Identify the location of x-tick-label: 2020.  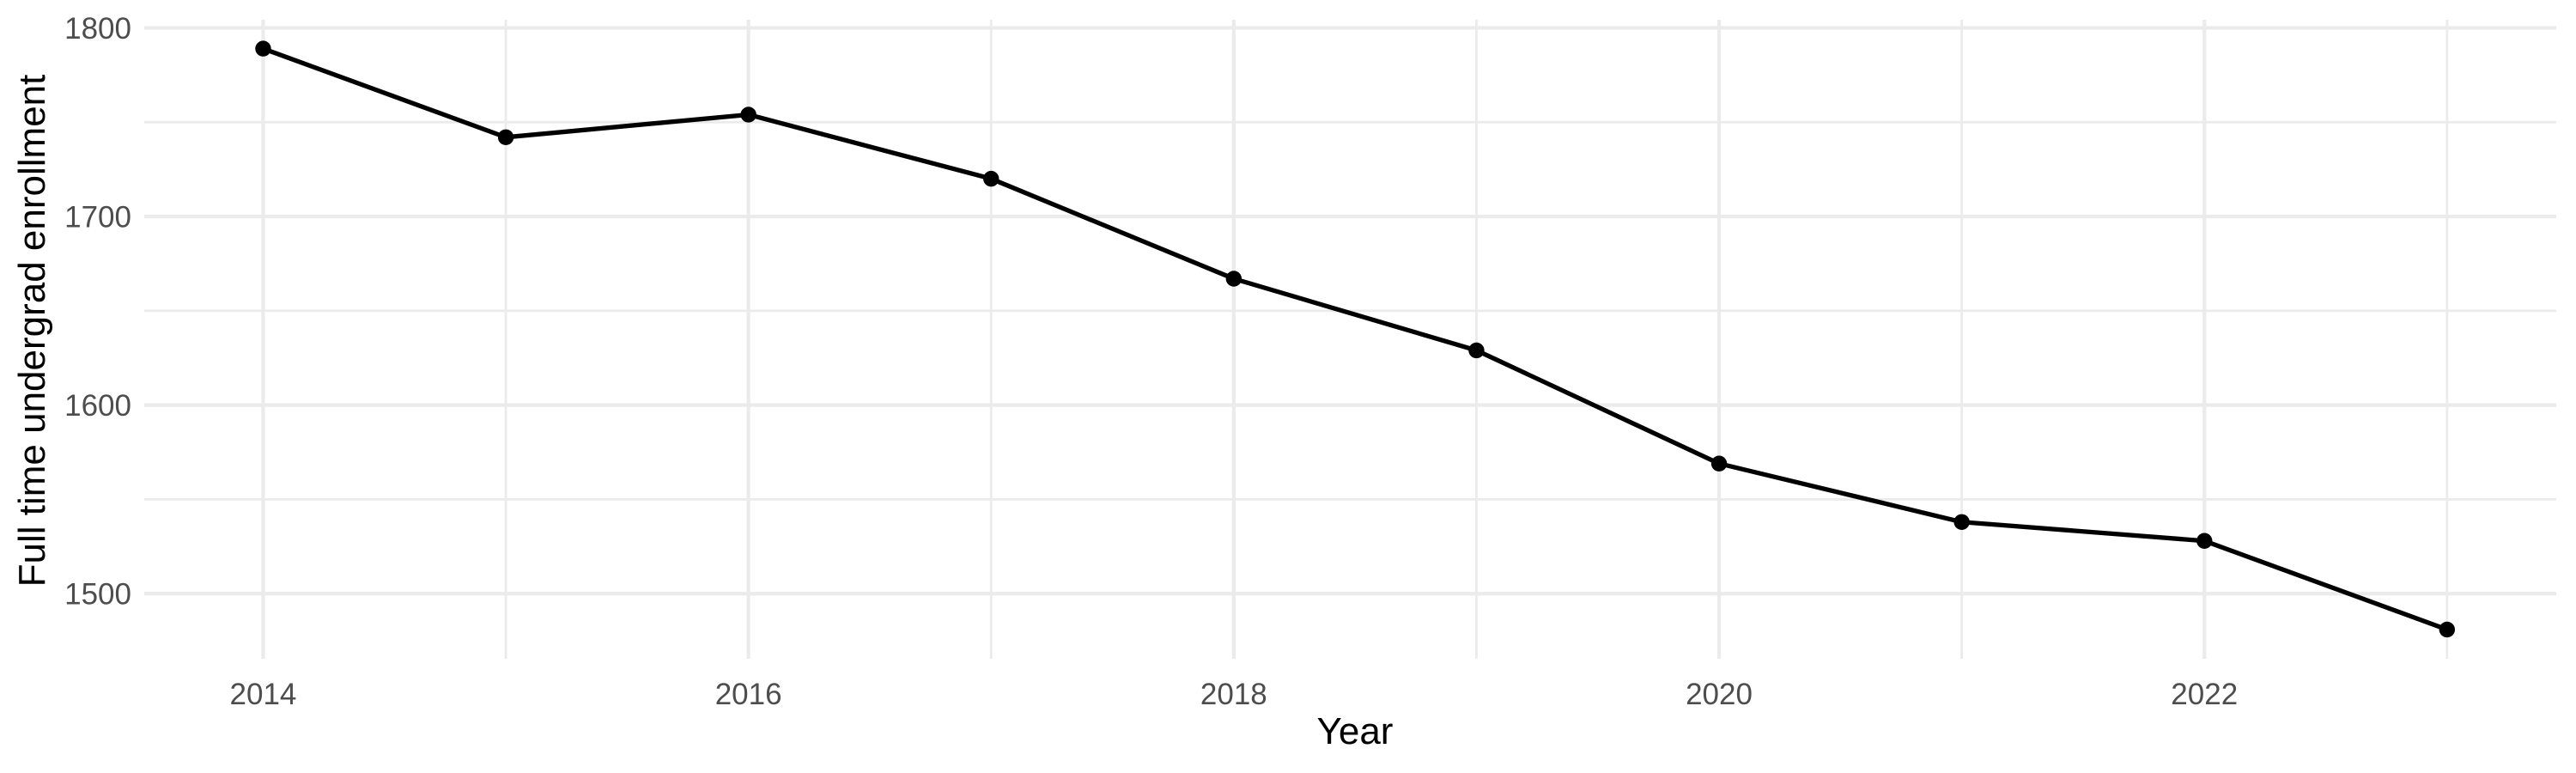
(1719, 694).